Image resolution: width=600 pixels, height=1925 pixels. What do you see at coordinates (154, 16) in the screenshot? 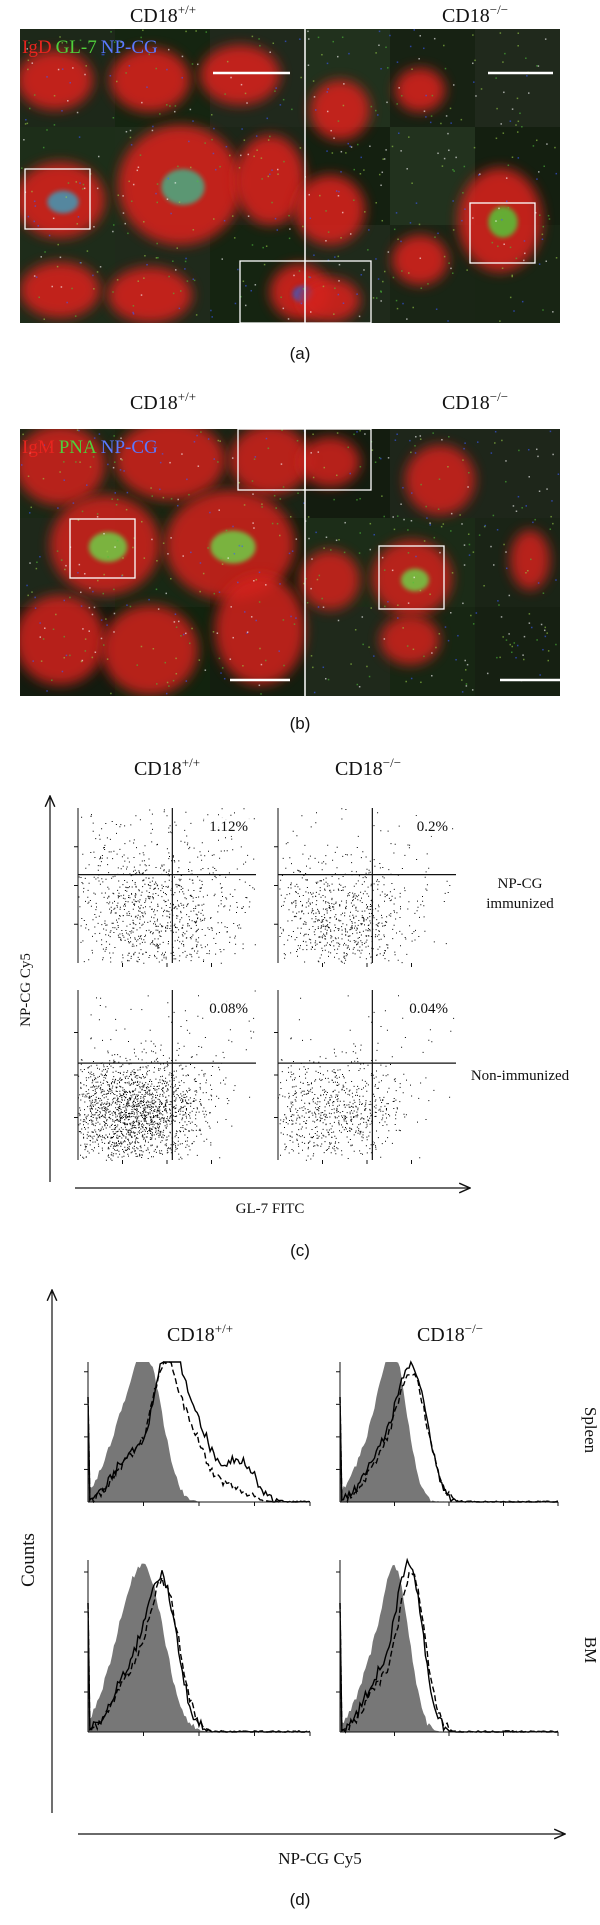
I see `header-base: CD18` at bounding box center [154, 16].